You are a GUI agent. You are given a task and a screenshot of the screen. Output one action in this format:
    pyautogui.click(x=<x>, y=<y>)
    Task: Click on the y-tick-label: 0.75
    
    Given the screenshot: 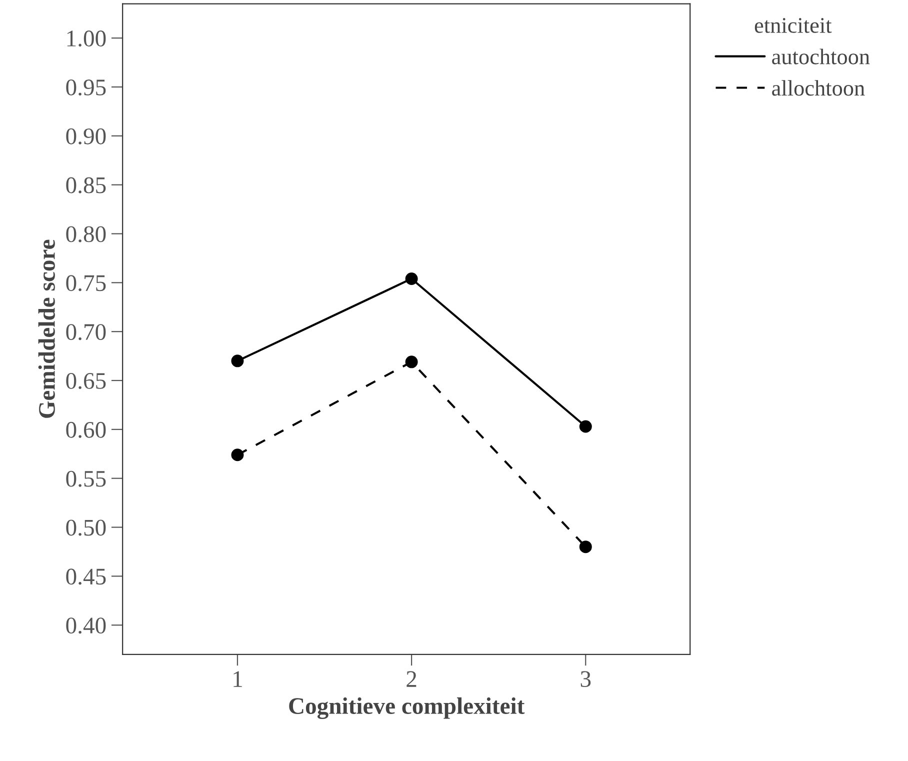 What is the action you would take?
    pyautogui.click(x=86, y=283)
    